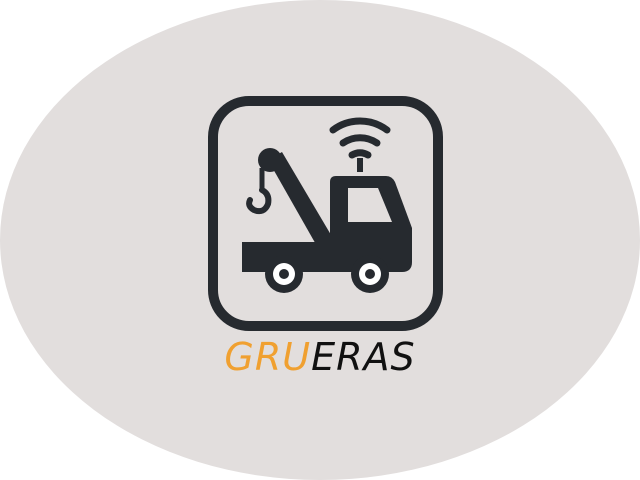 This screenshot has width=640, height=480. I want to click on crane-pivot, so click(270, 160).